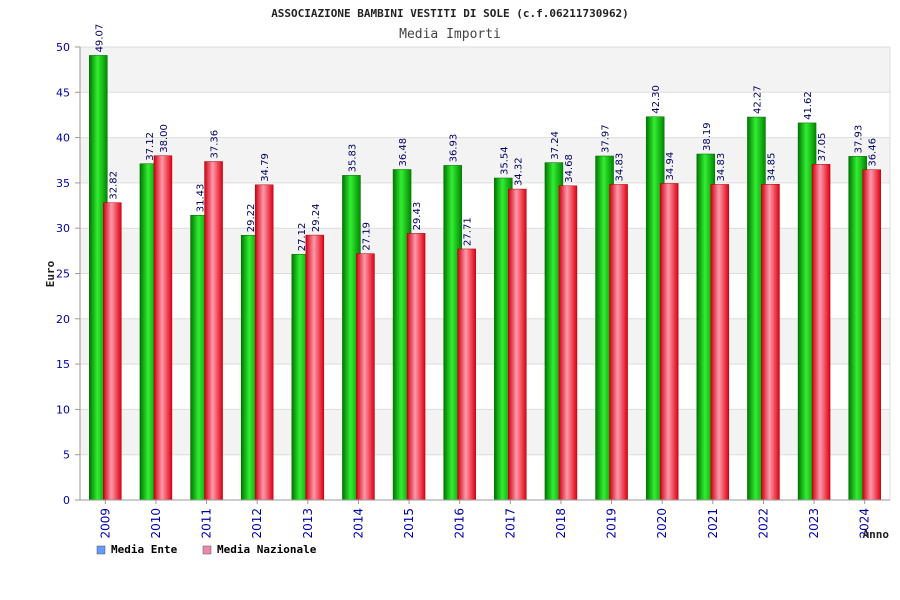  I want to click on x-tick-label: 2023, so click(814, 523).